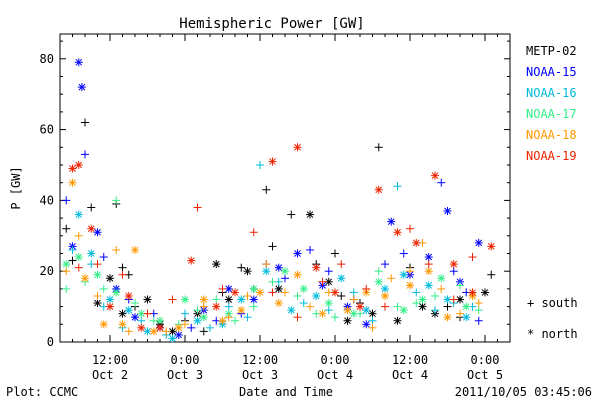  Describe the element at coordinates (50, 342) in the screenshot. I see `y-tick-label: 0` at that location.